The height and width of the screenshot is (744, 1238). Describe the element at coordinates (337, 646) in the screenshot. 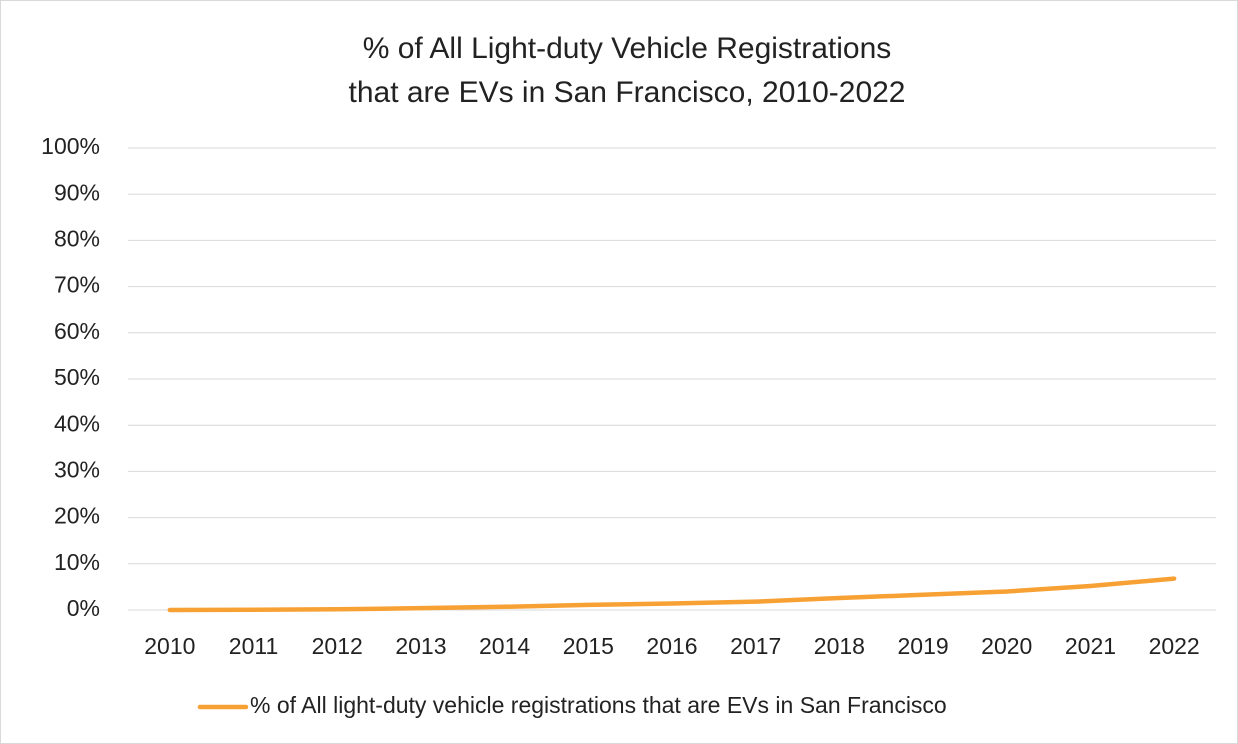

I see `x-tick-label: 2012` at that location.